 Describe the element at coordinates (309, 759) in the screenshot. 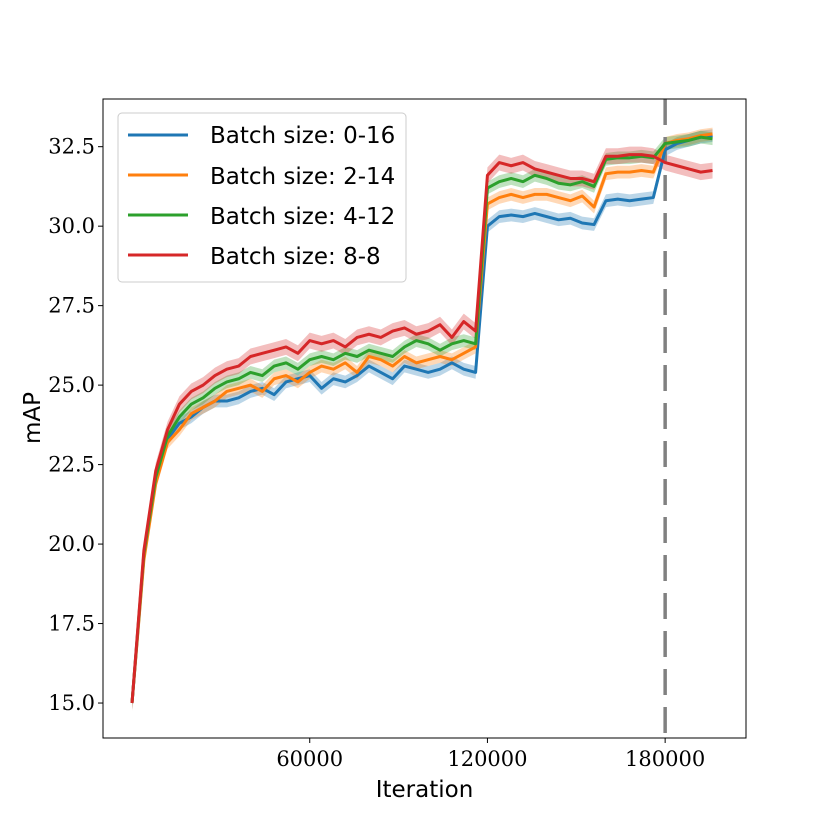

I see `x-tick-label: 60000` at that location.